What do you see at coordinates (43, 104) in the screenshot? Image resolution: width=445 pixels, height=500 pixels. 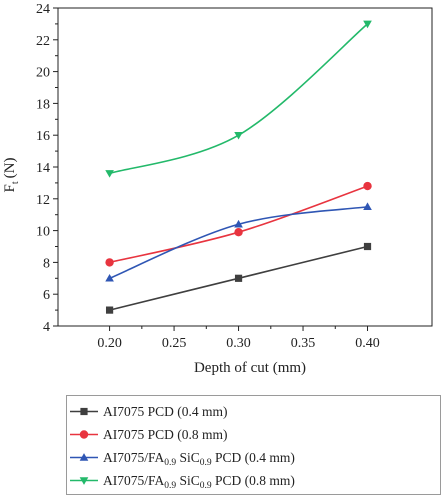 I see `y-tick-label: 18` at bounding box center [43, 104].